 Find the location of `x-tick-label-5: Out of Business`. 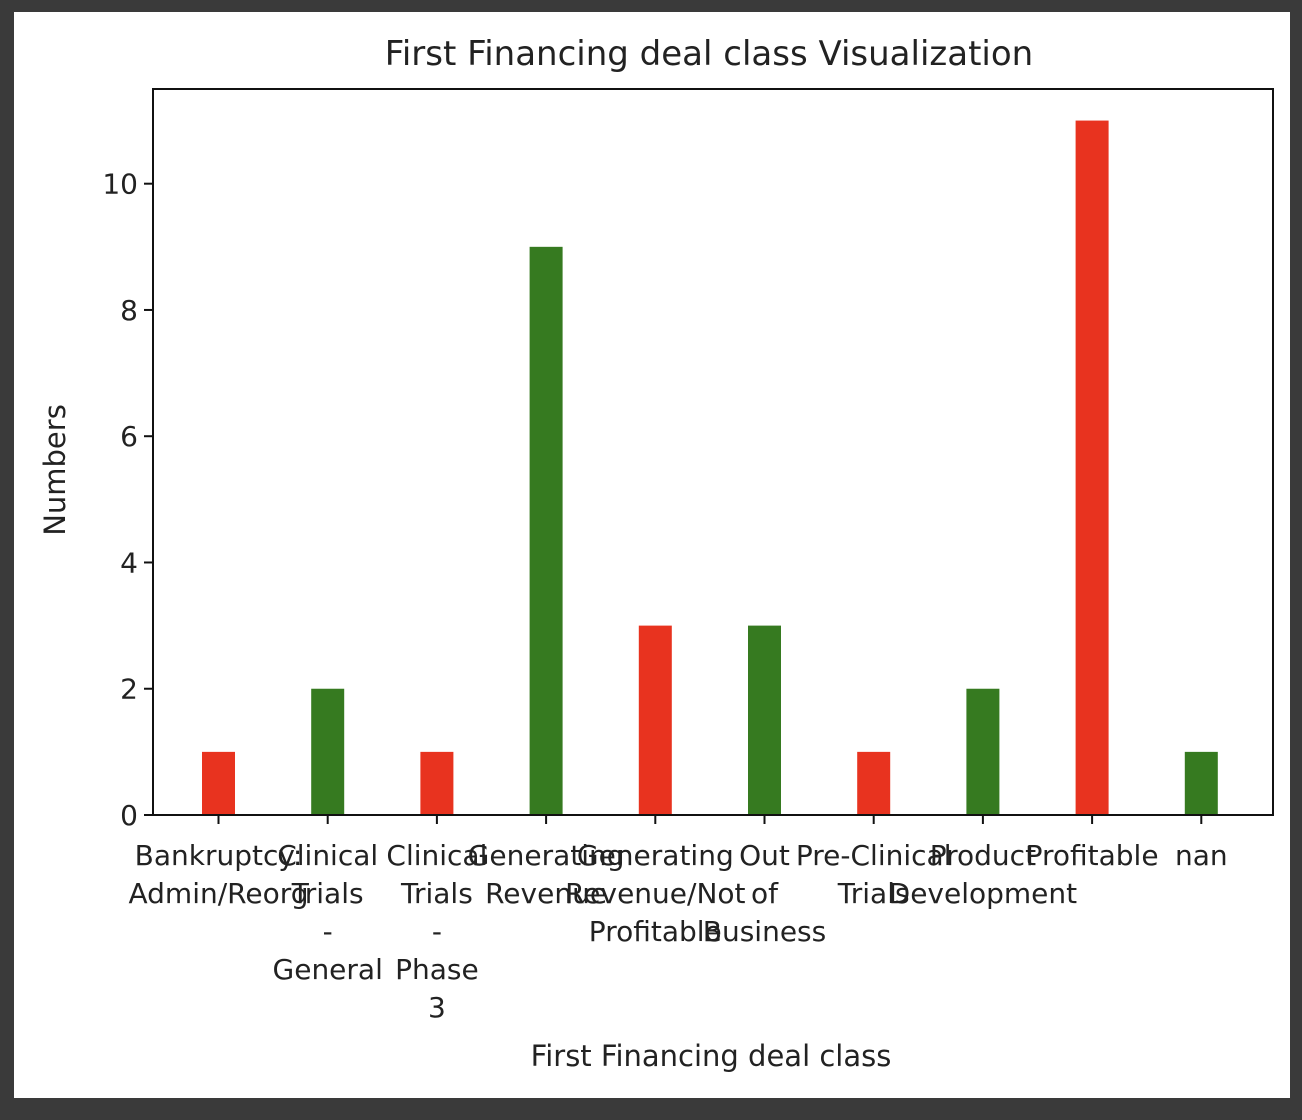

x-tick-label-5: Out of Business is located at coordinates (764, 893).